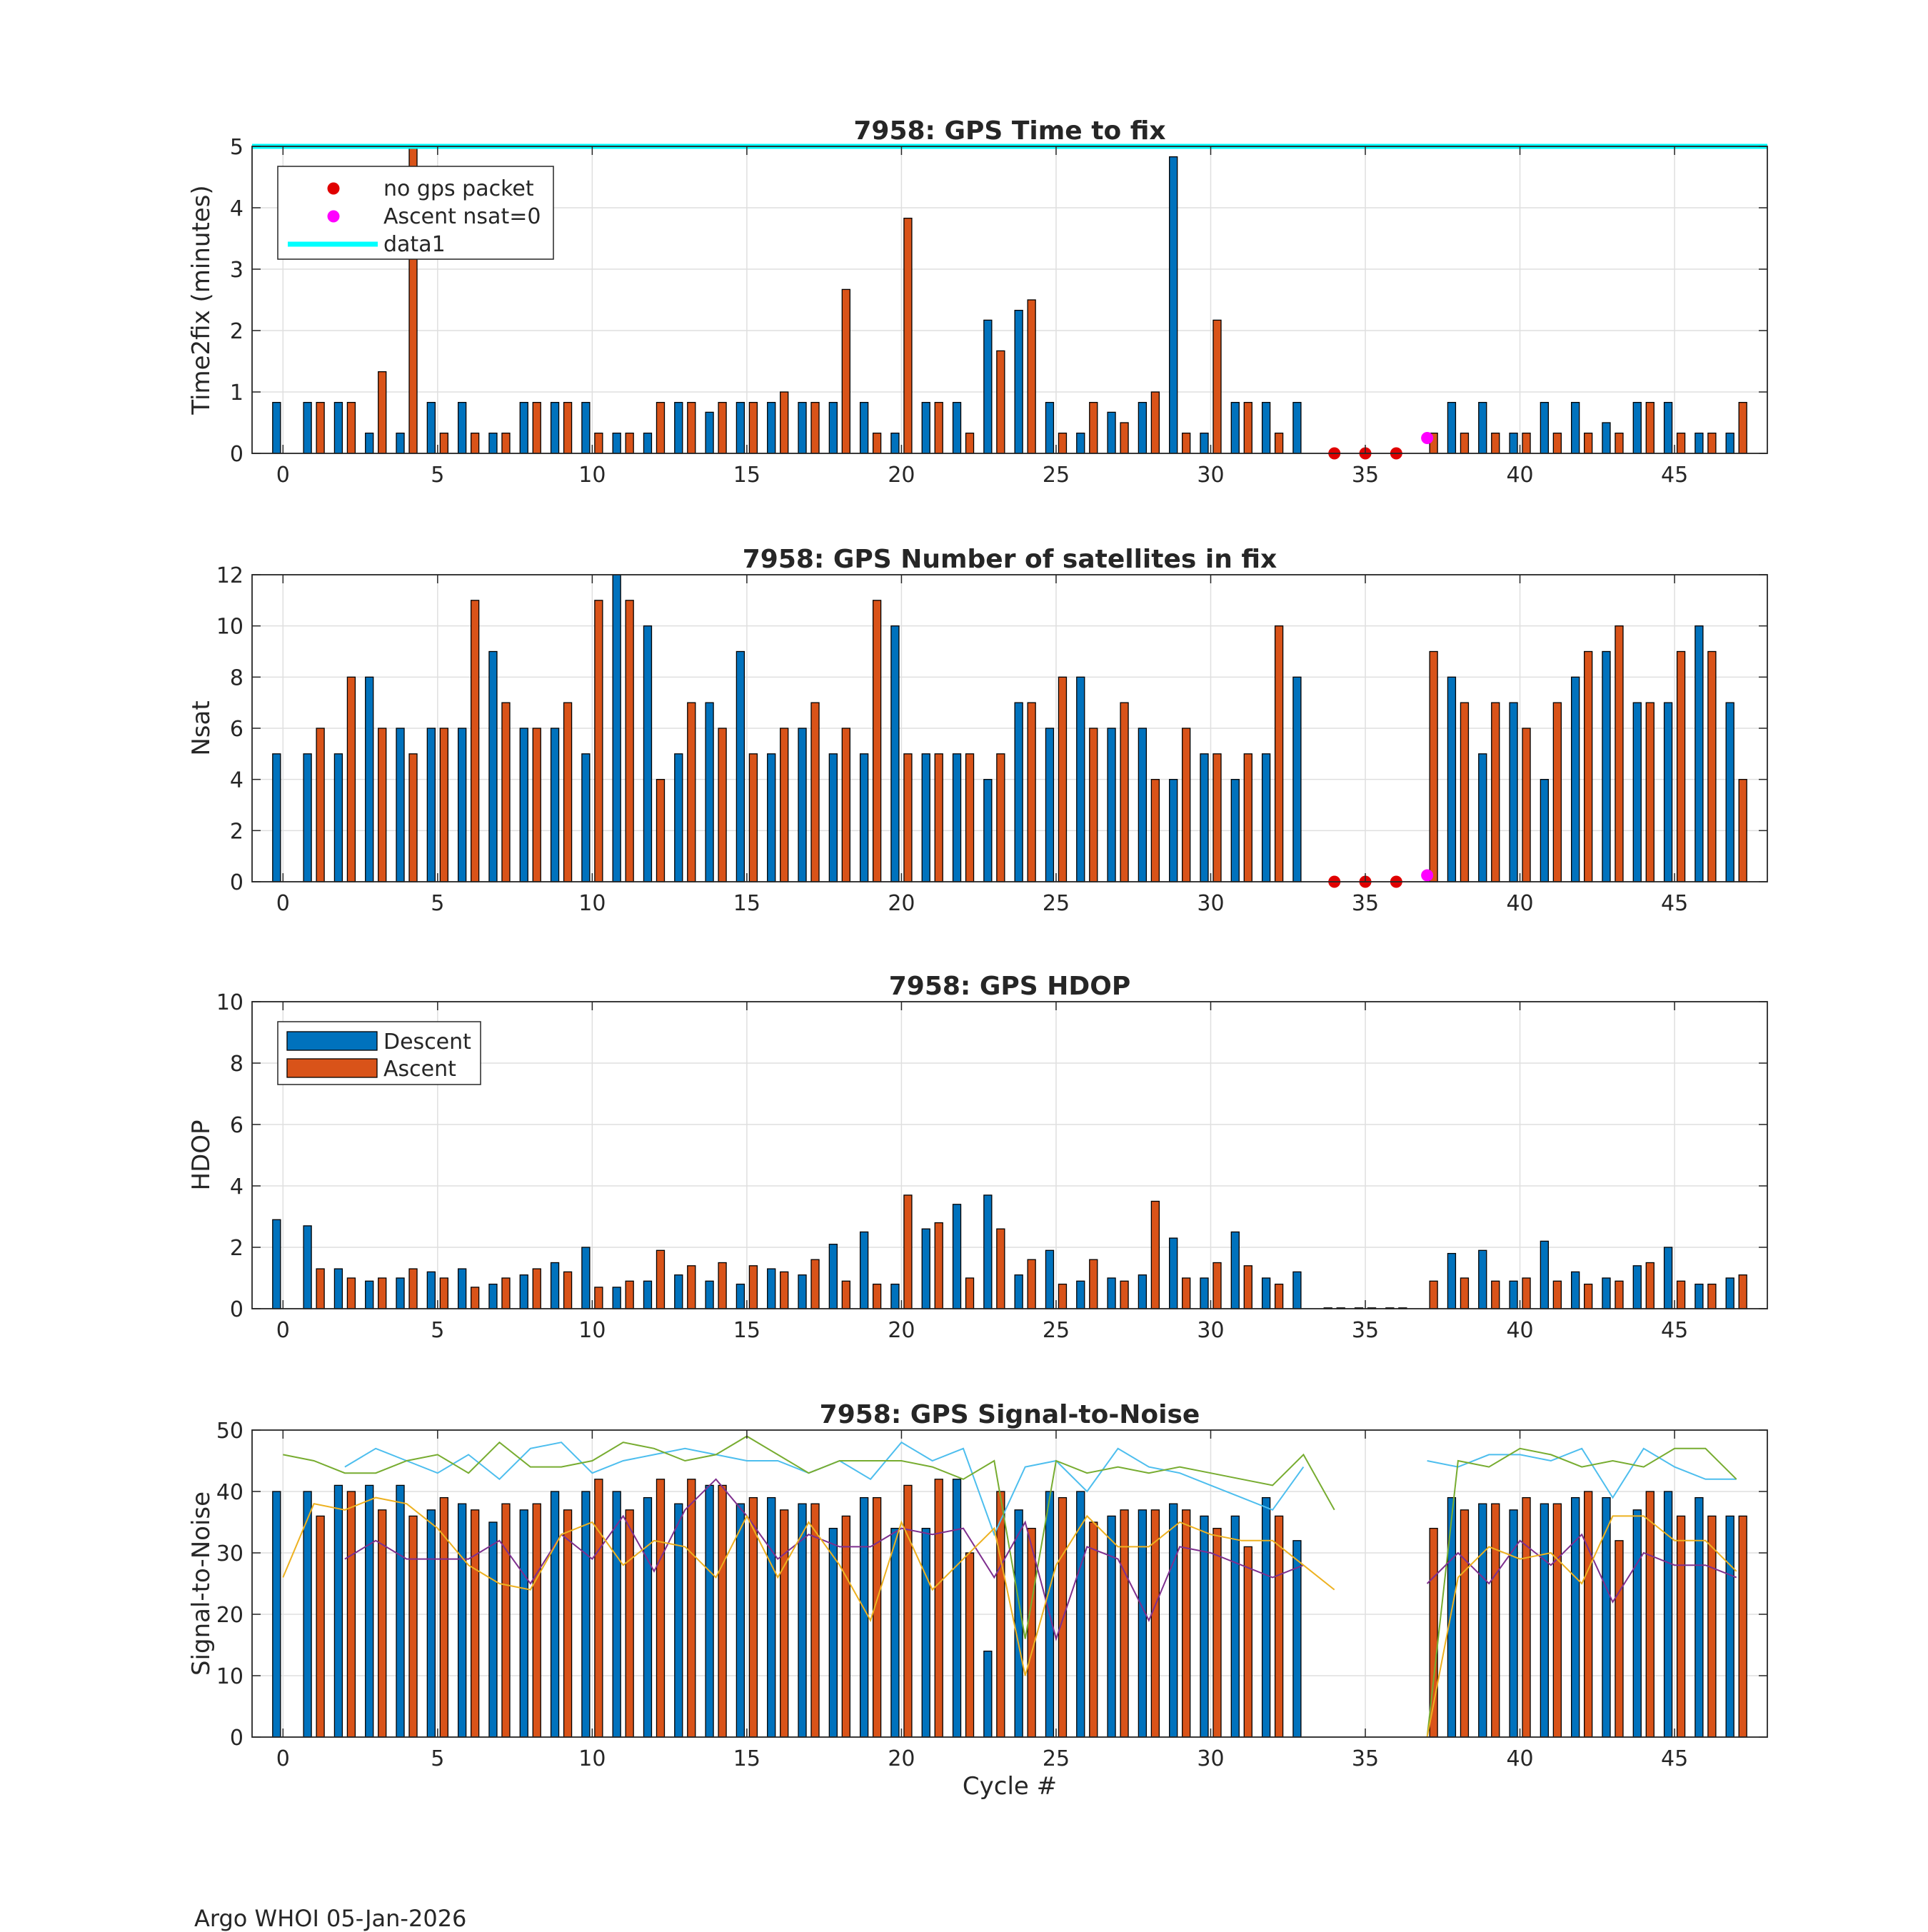 The height and width of the screenshot is (1932, 1928). I want to click on panel-title: 7958: GPS Time to fix, so click(1009, 131).